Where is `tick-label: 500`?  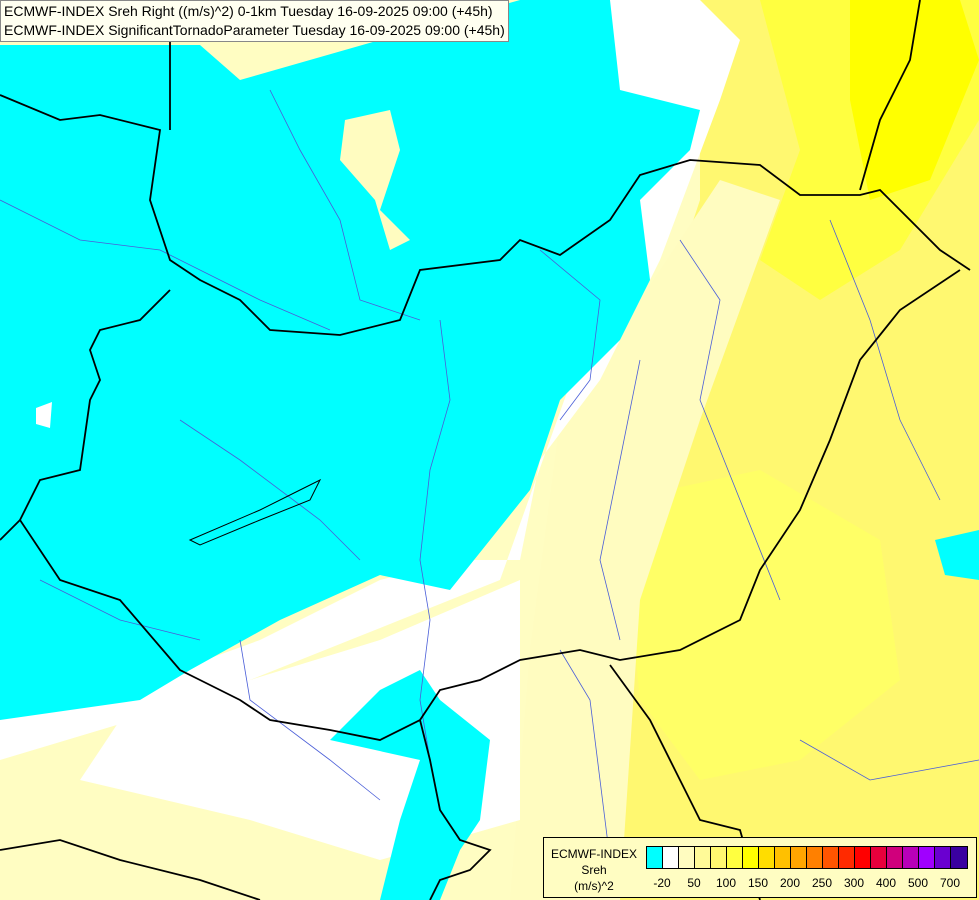 tick-label: 500 is located at coordinates (918, 883).